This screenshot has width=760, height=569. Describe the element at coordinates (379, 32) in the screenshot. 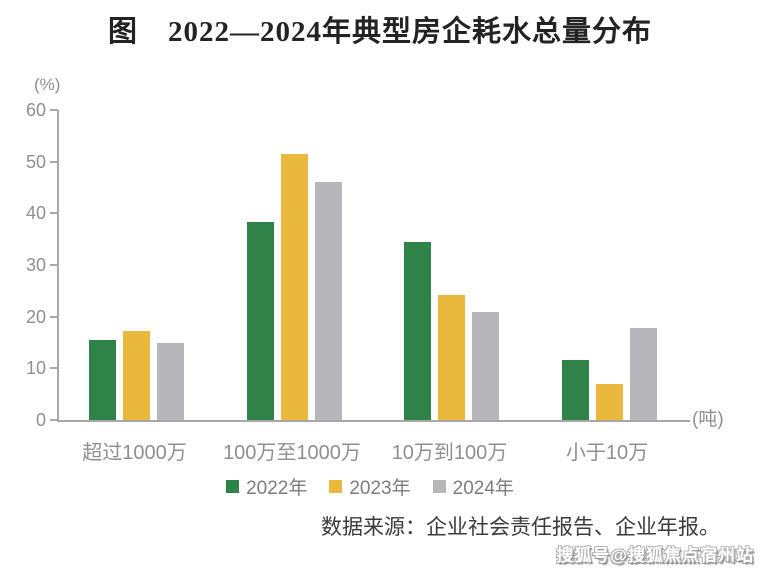

I see `chart-title: 图 2022—2024年典型房企耗水总量分布` at that location.